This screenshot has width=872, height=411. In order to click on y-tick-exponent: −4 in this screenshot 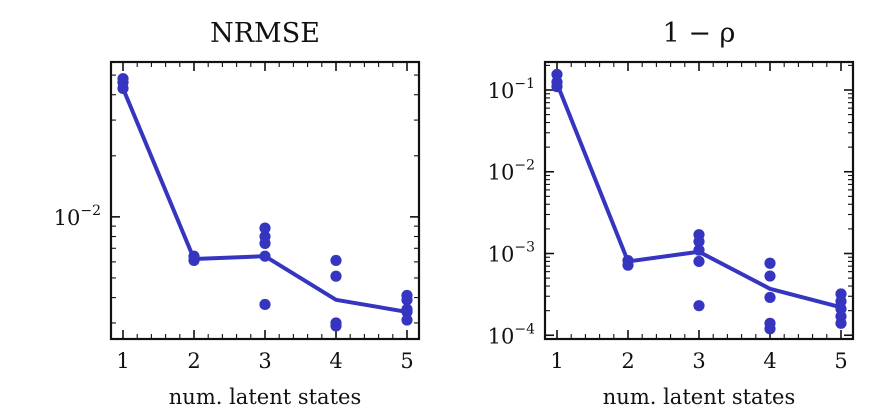, I will do `click(524, 329)`.